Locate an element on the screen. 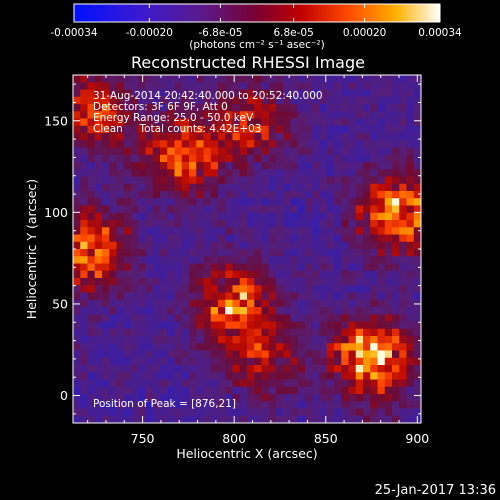 Image resolution: width=500 pixels, height=500 pixels. y-tick-label: 0 is located at coordinates (64, 395).